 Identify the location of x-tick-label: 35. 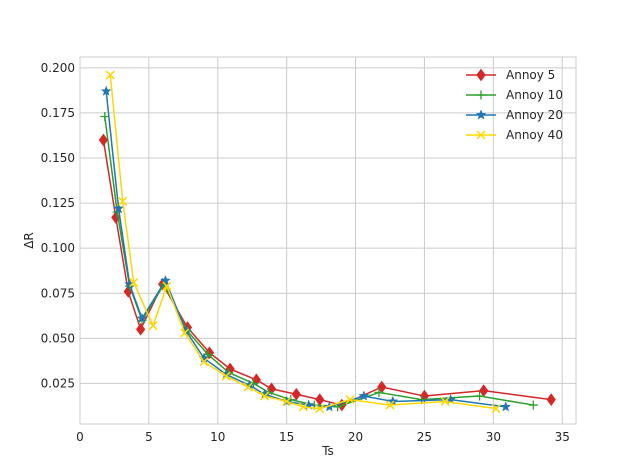
(562, 437).